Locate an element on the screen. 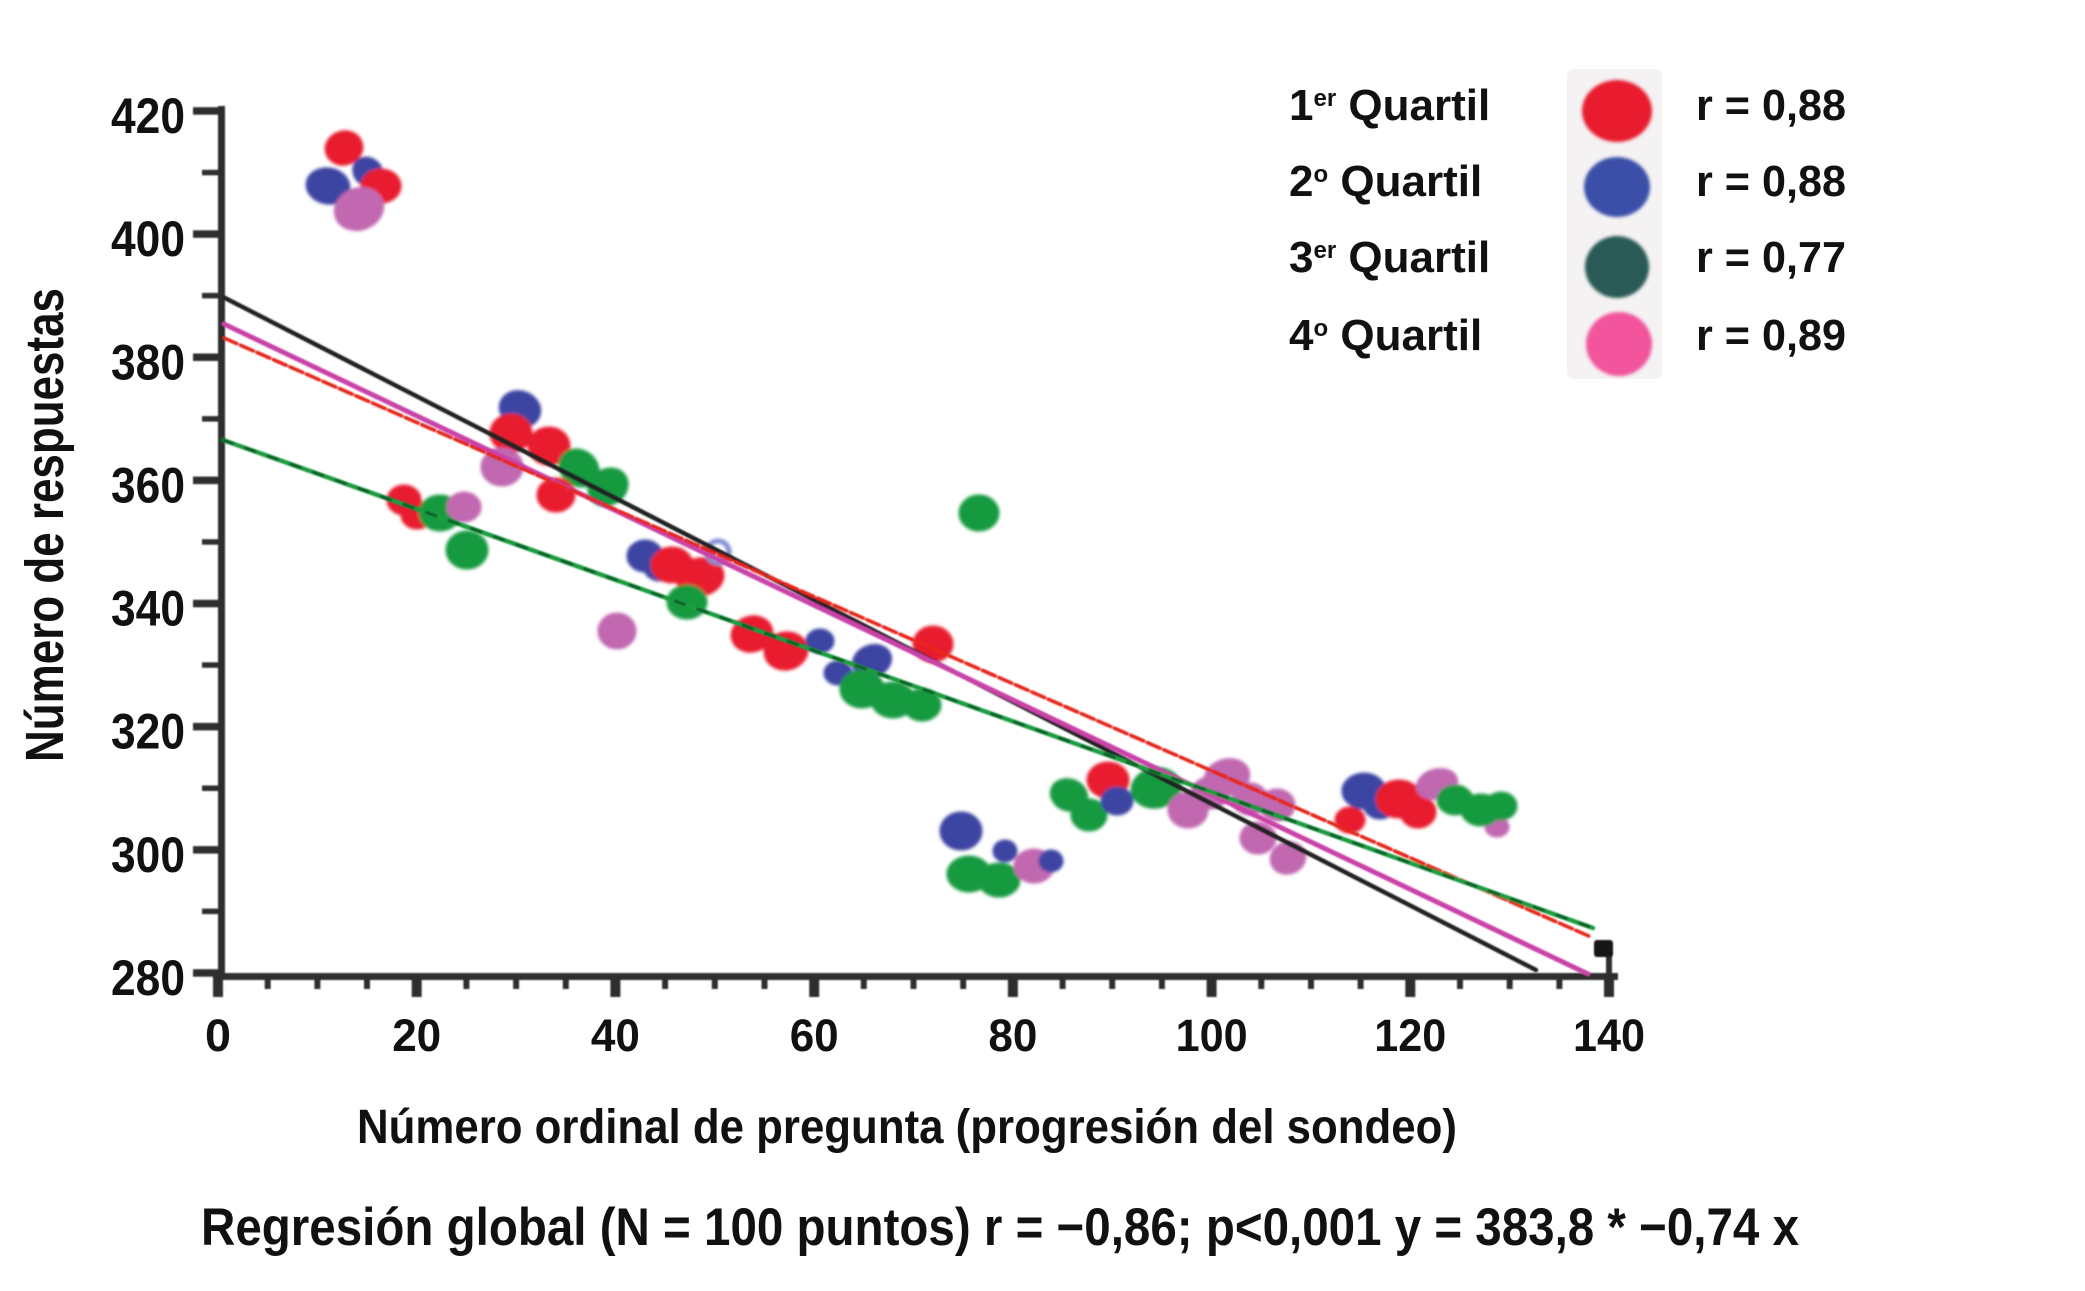 Image resolution: width=2085 pixels, height=1291 pixels. svg-text: 280 is located at coordinates (148, 978).